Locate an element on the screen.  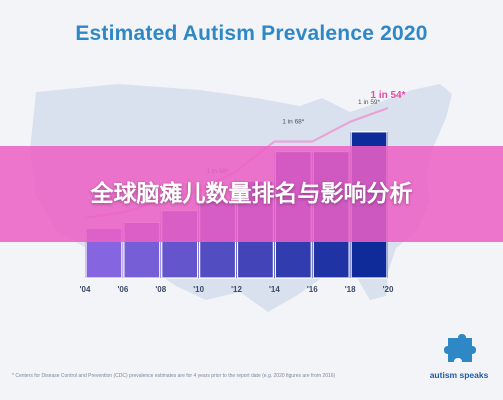
puzzle-piece-icon is located at coordinates (460, 348).